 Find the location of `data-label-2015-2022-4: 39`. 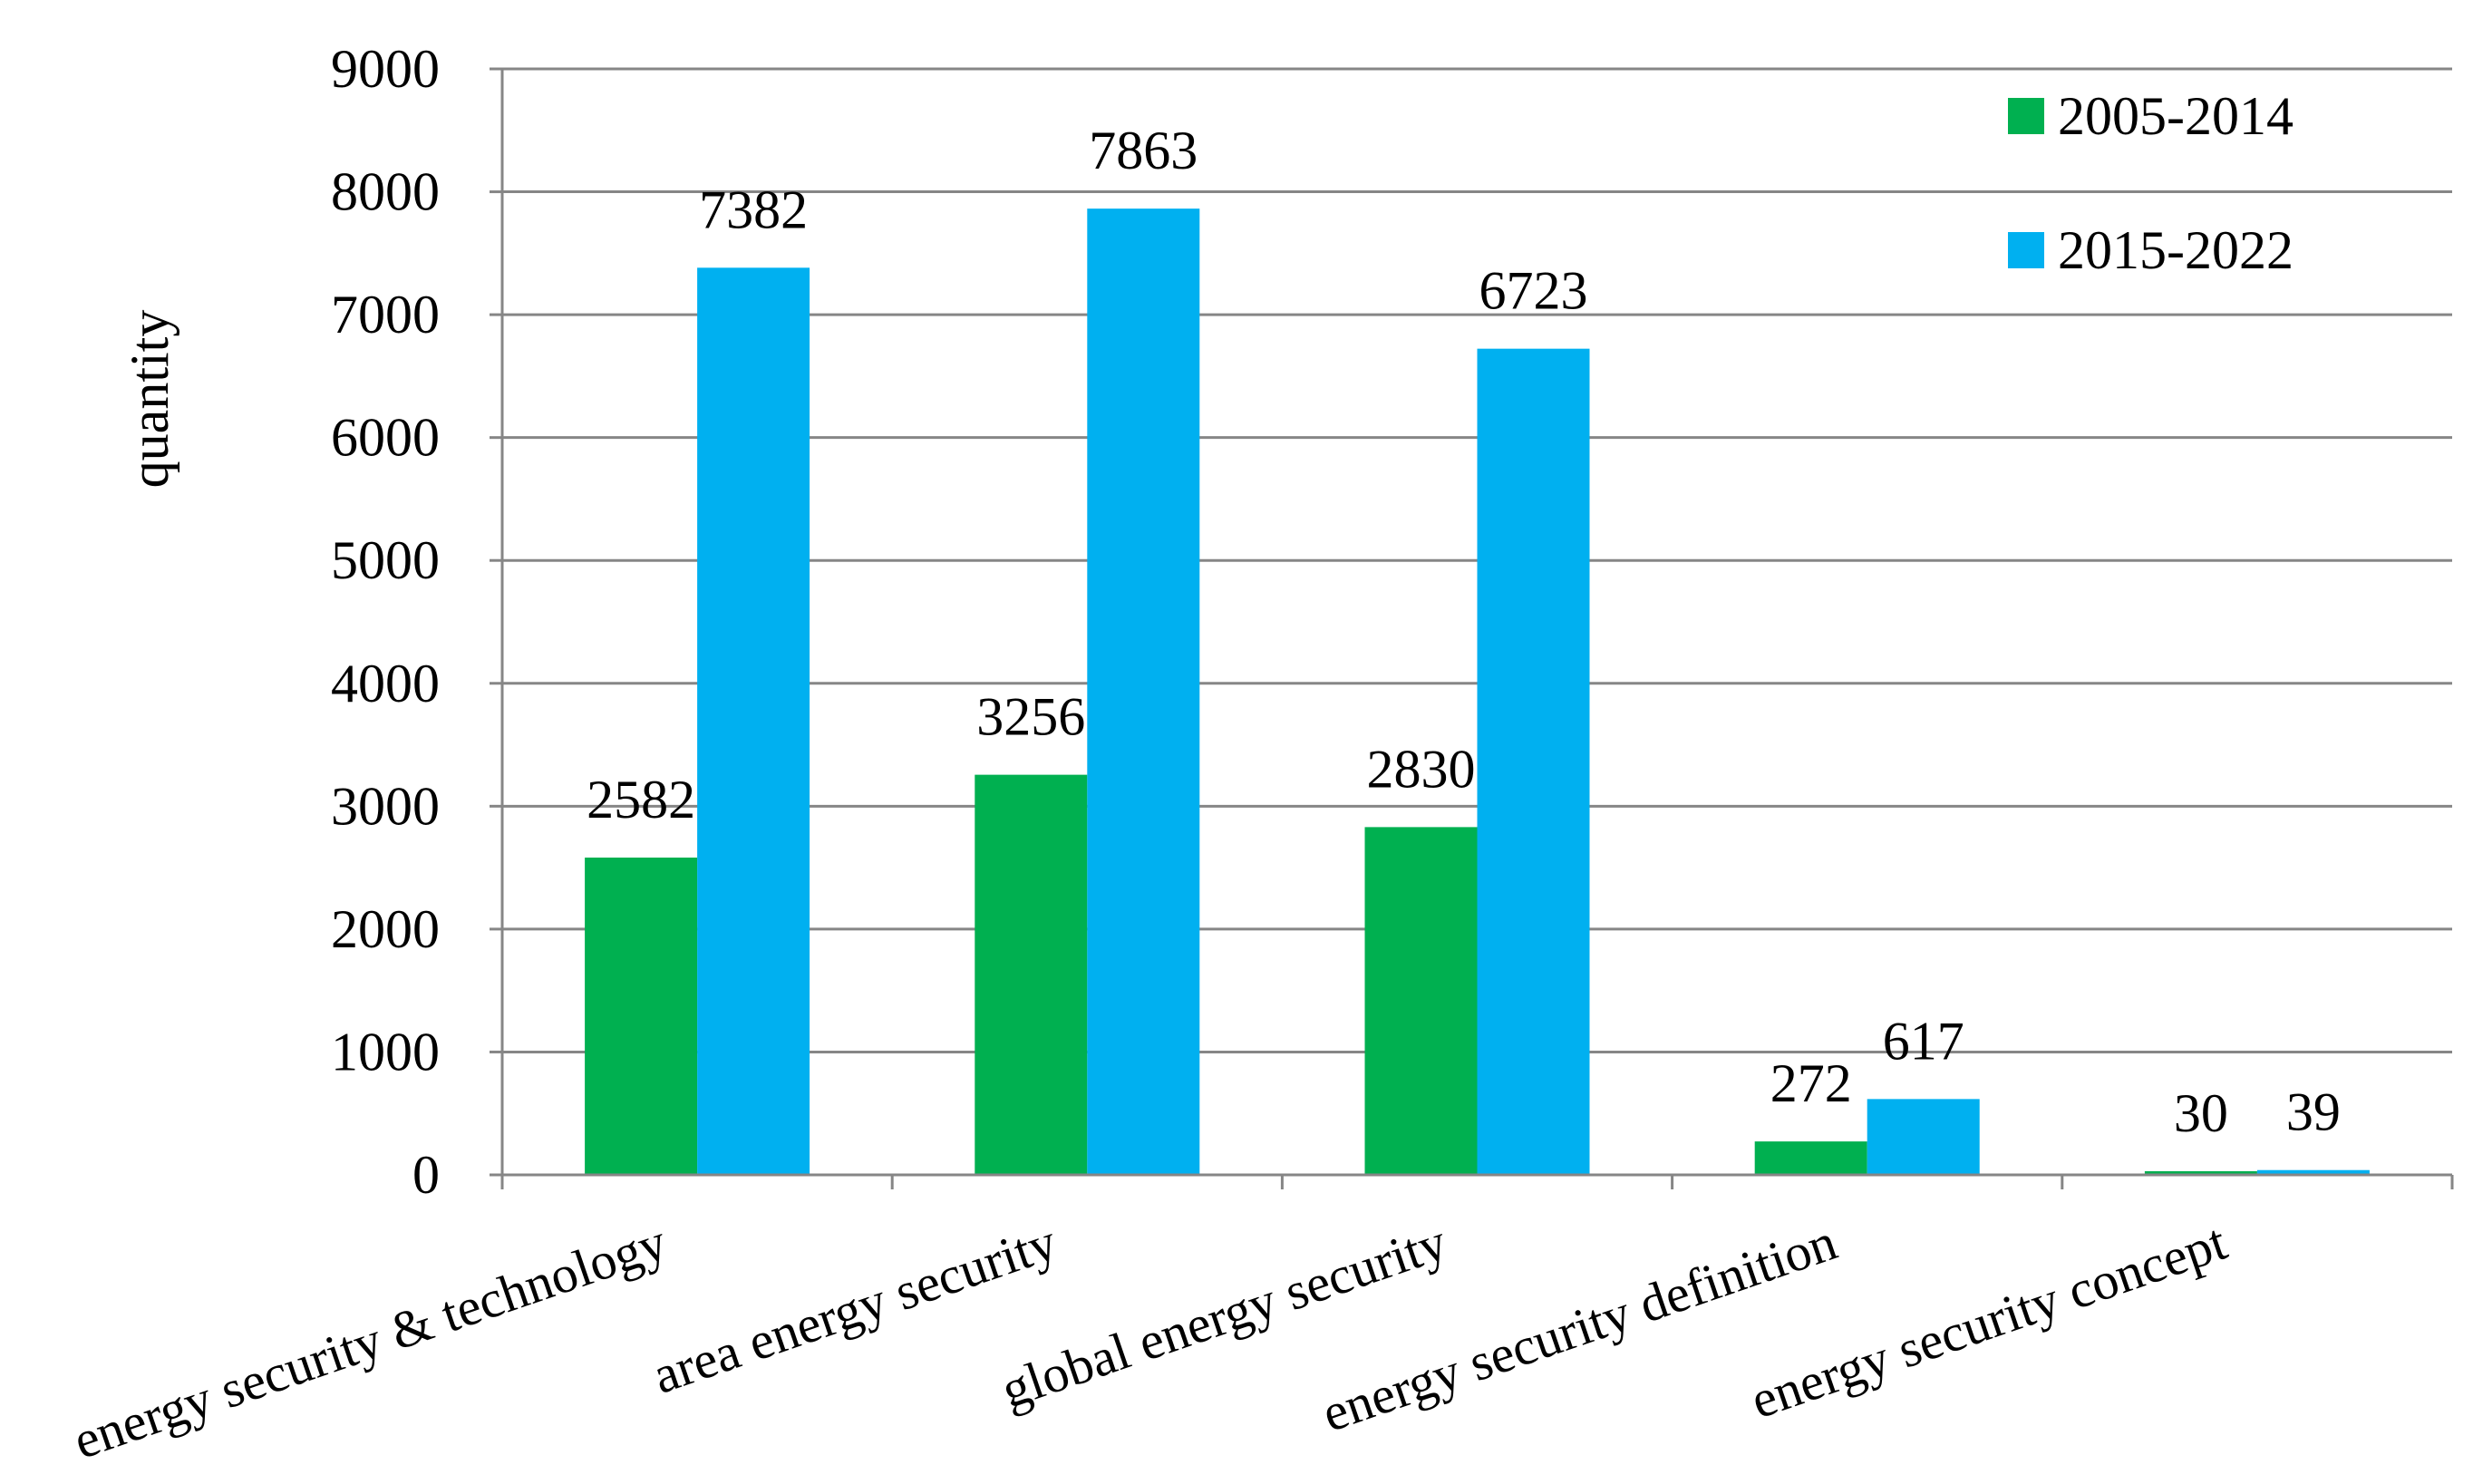

data-label-2015-2022-4: 39 is located at coordinates (2313, 1112).